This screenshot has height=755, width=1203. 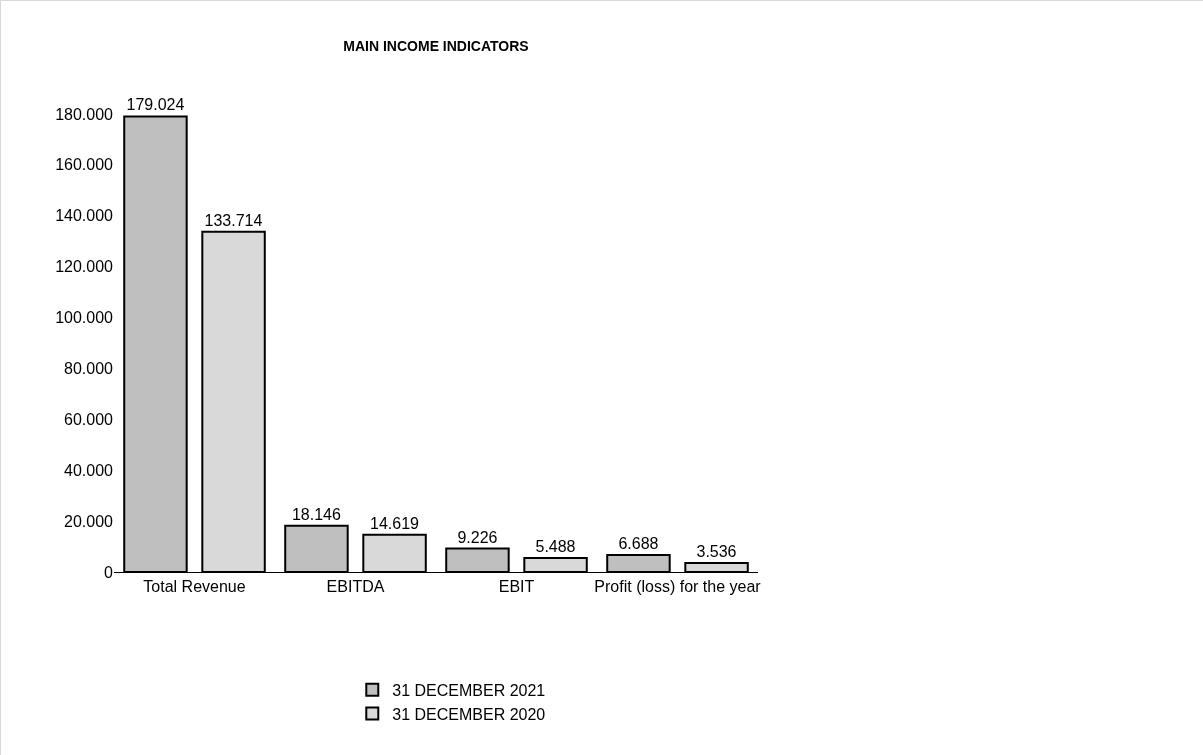 What do you see at coordinates (109, 572) in the screenshot?
I see `y-tick-label: 0` at bounding box center [109, 572].